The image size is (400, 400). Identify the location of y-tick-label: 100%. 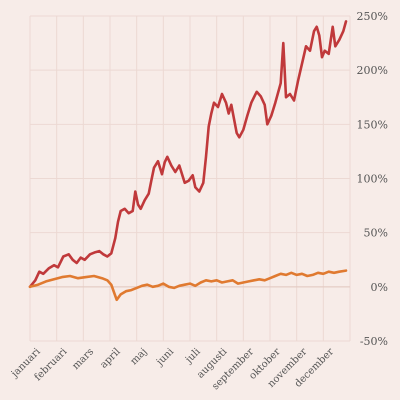
(372, 179).